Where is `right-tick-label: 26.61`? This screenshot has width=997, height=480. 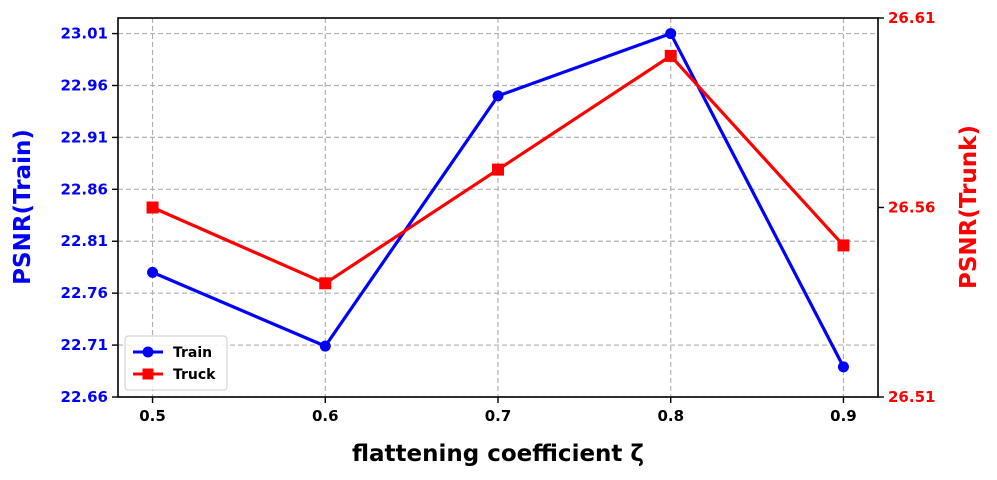
right-tick-label: 26.61 is located at coordinates (911, 18).